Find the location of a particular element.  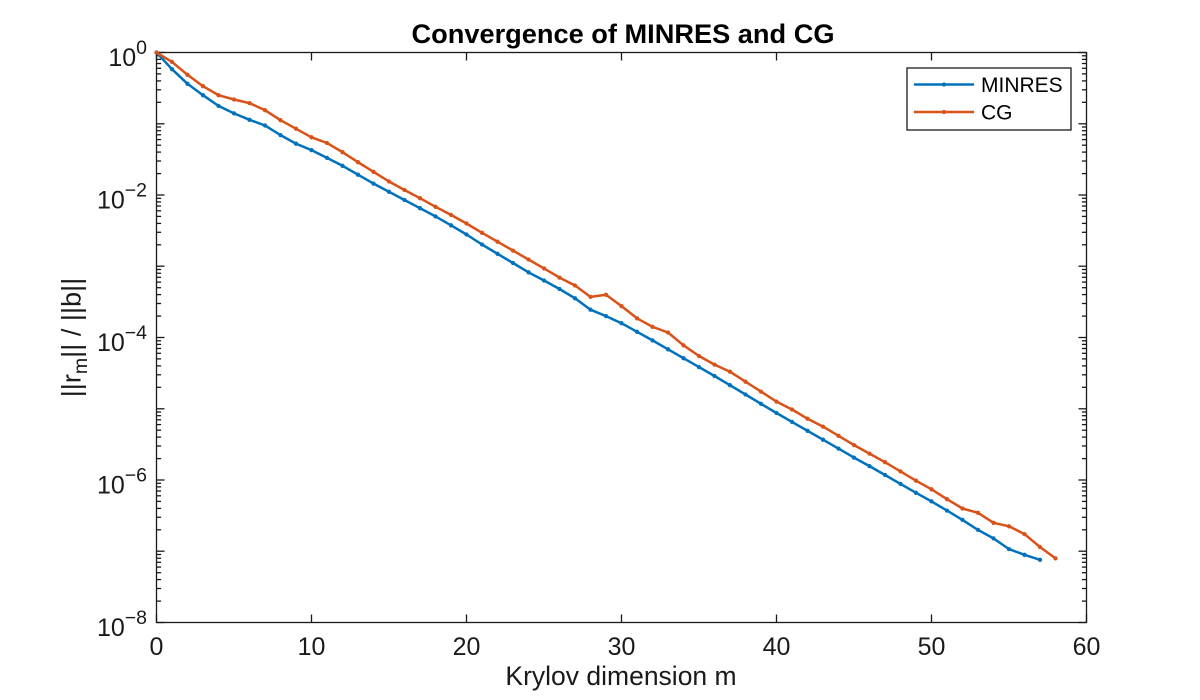

svg-text: Convergence of MINRES and CG is located at coordinates (623, 33).